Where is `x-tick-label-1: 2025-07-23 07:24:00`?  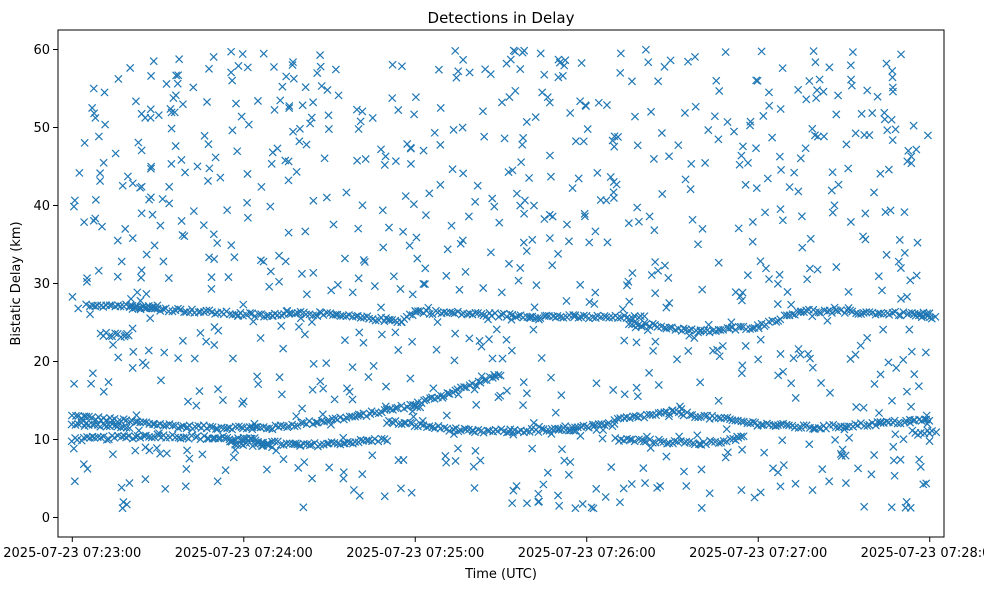
x-tick-label-1: 2025-07-23 07:24:00 is located at coordinates (244, 553).